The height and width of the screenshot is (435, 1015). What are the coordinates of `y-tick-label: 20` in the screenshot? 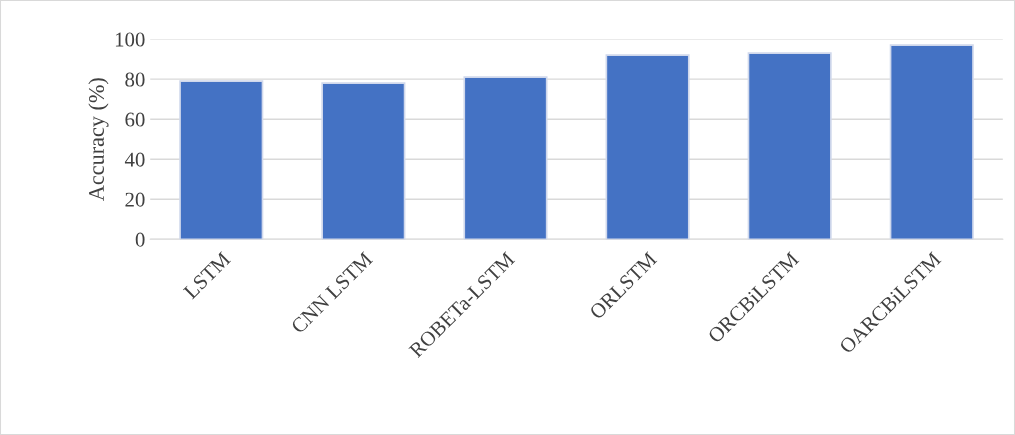 It's located at (135, 199).